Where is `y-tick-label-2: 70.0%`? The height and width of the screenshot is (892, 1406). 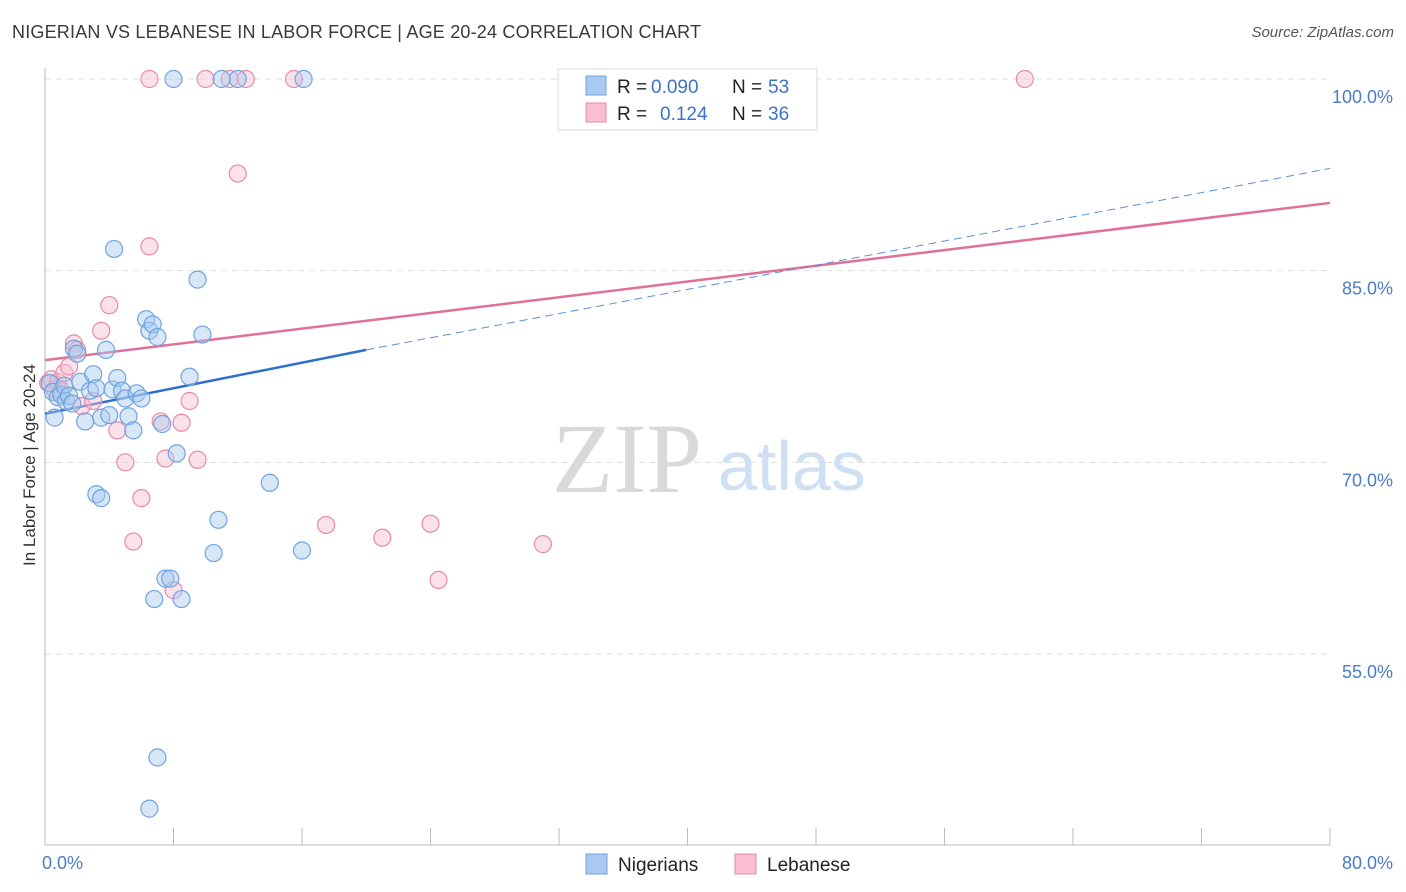
y-tick-label-2: 70.0% is located at coordinates (1367, 480).